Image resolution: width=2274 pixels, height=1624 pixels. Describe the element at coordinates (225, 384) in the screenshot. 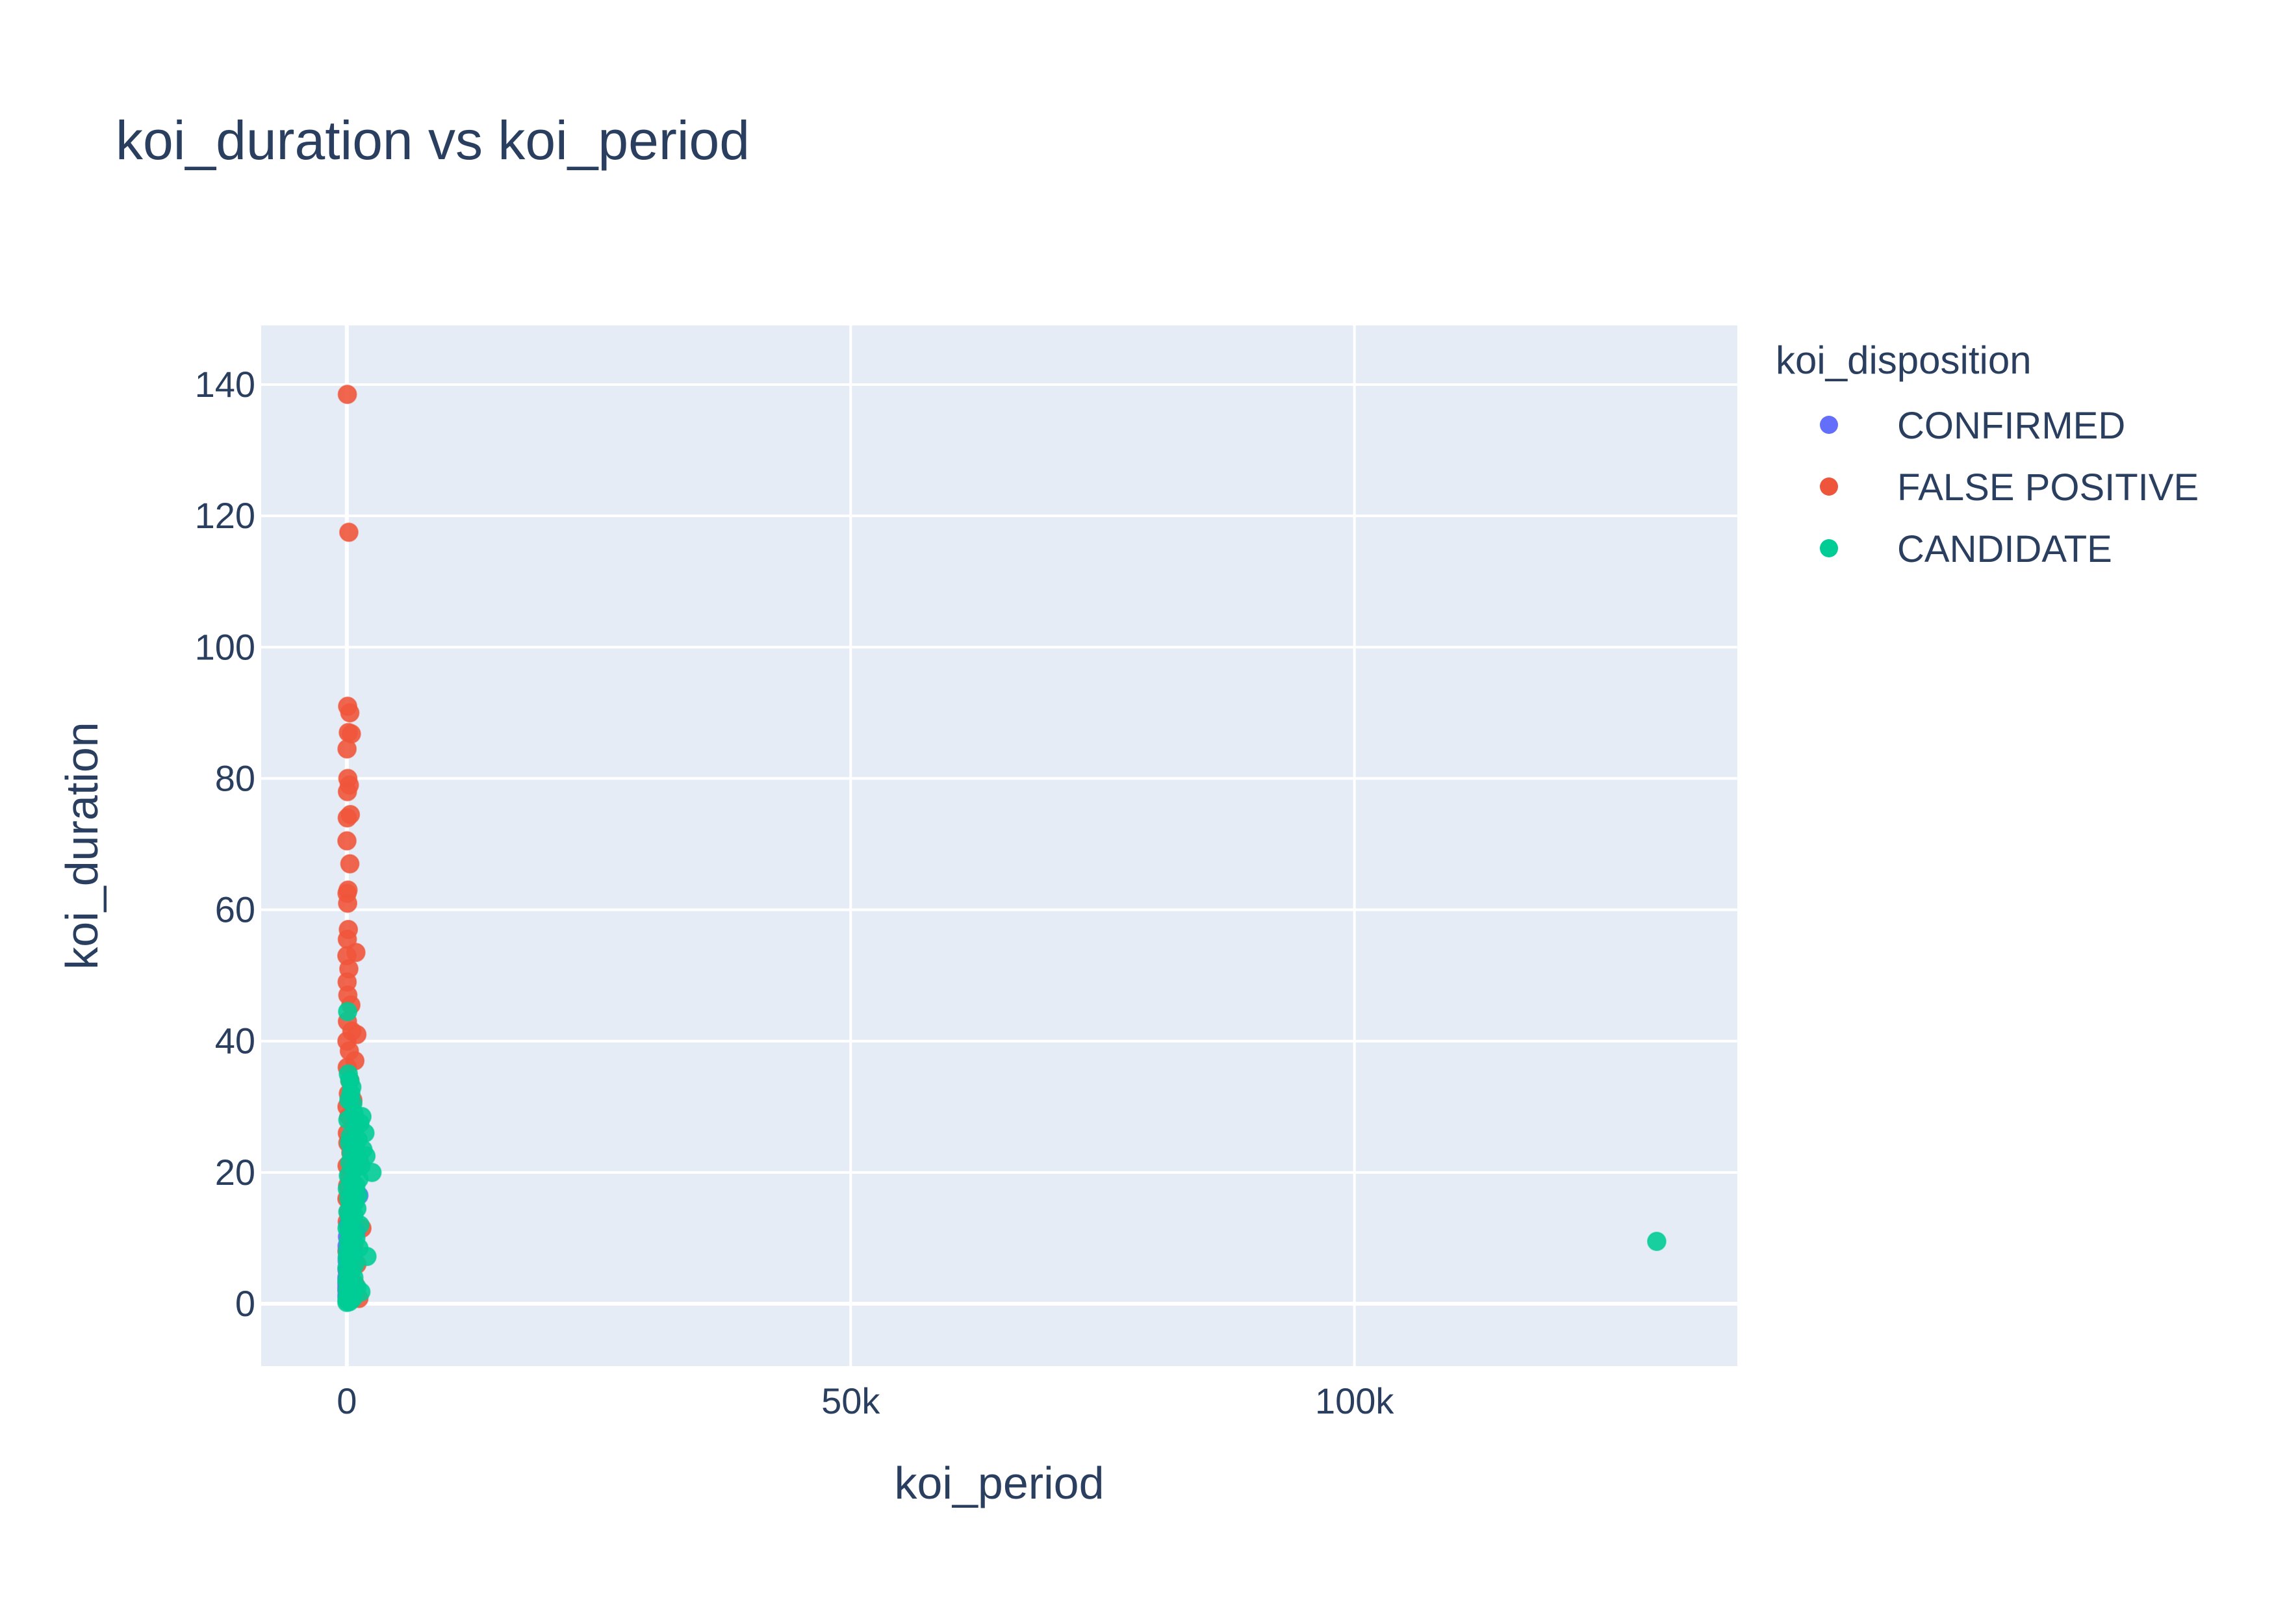

I see `y-tick-label: 140` at that location.